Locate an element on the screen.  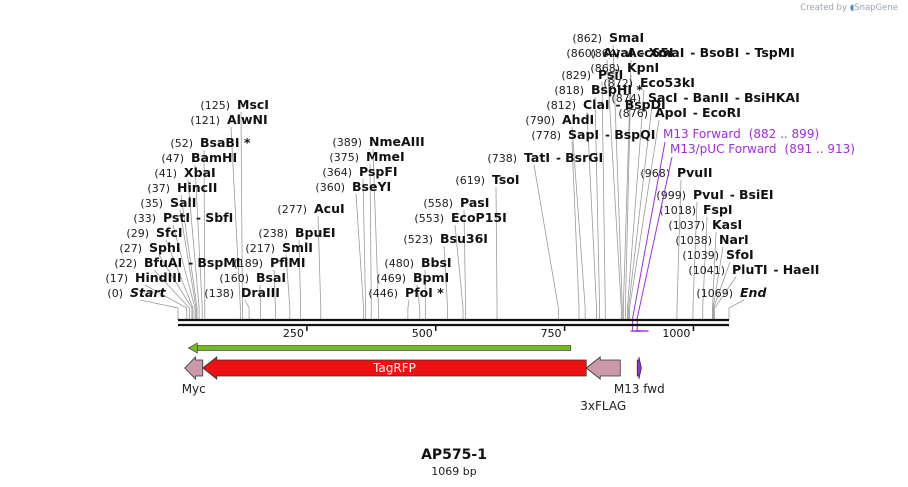
site-sali: (35) SalI is located at coordinates (168, 202).